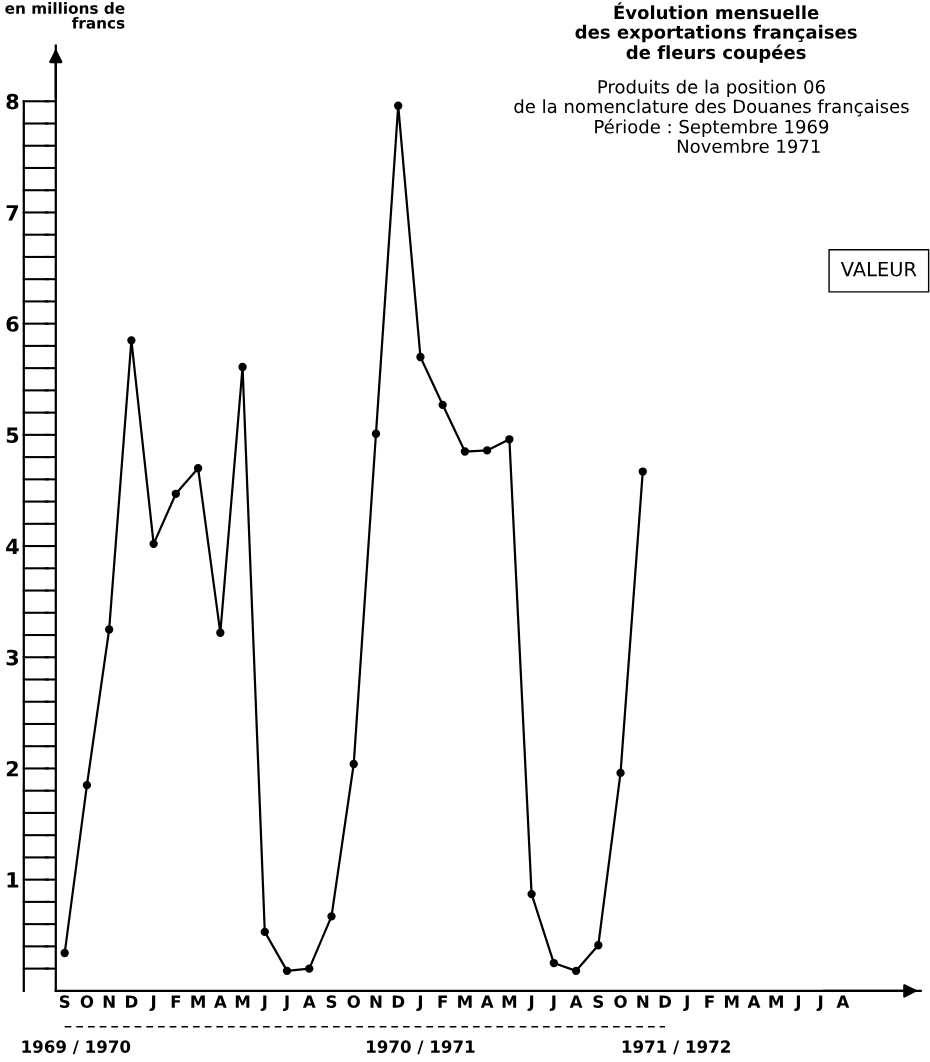  What do you see at coordinates (12, 768) in the screenshot?
I see `y-tick-label: 2` at bounding box center [12, 768].